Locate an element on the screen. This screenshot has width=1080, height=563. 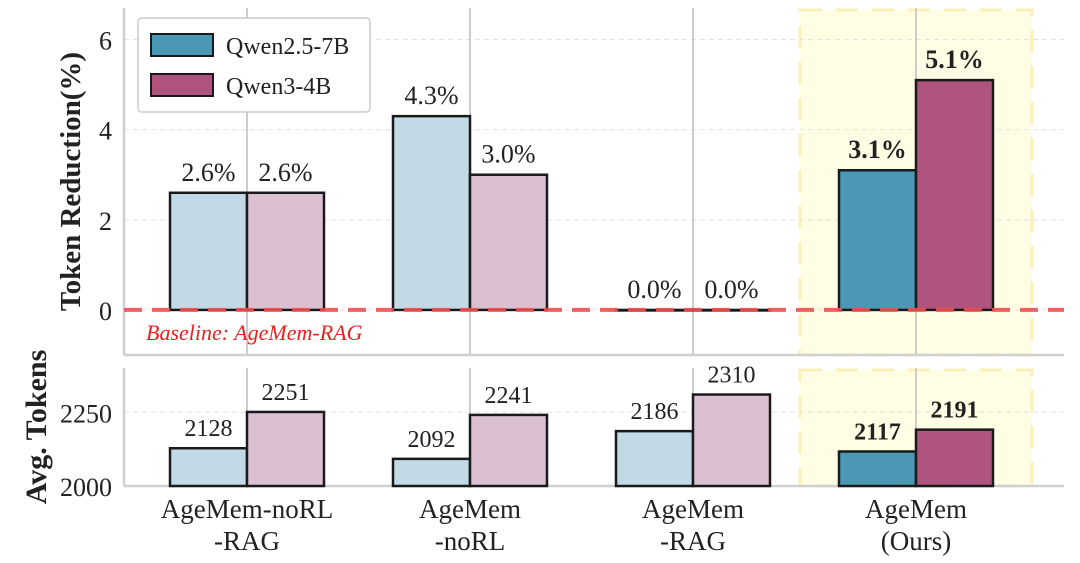
y-axis-label: Token Reduction(%) is located at coordinates (71, 181).